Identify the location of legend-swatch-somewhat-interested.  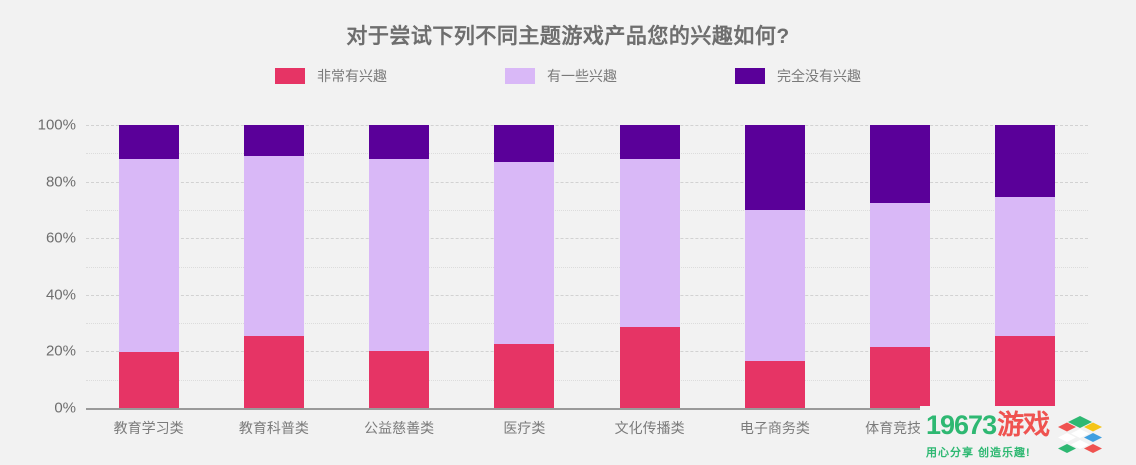
(520, 76).